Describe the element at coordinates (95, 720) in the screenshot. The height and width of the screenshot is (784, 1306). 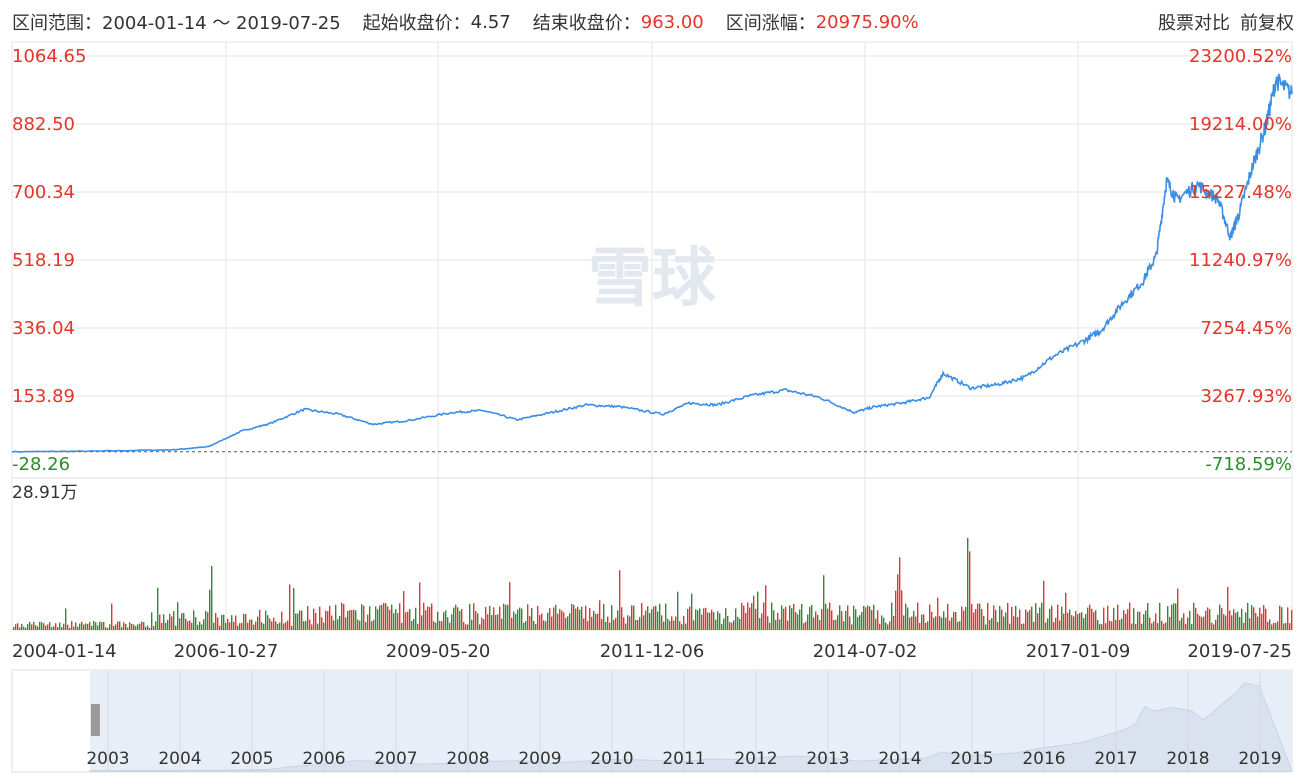
I see `navigator-left-handle` at that location.